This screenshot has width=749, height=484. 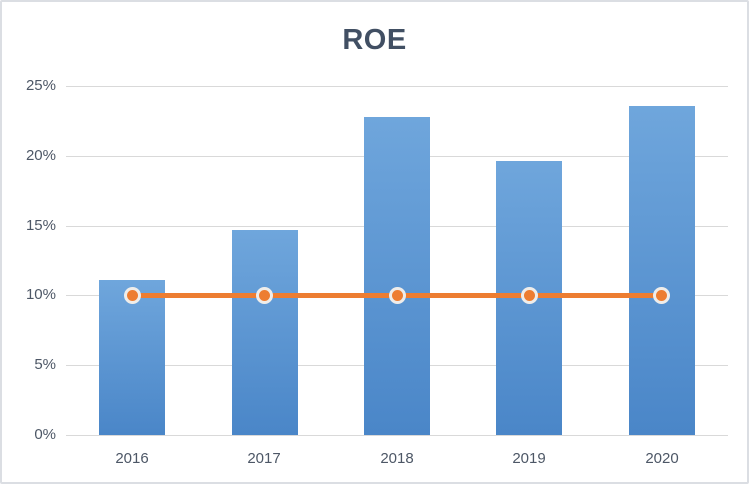 What do you see at coordinates (132, 295) in the screenshot?
I see `line-marker-2016` at bounding box center [132, 295].